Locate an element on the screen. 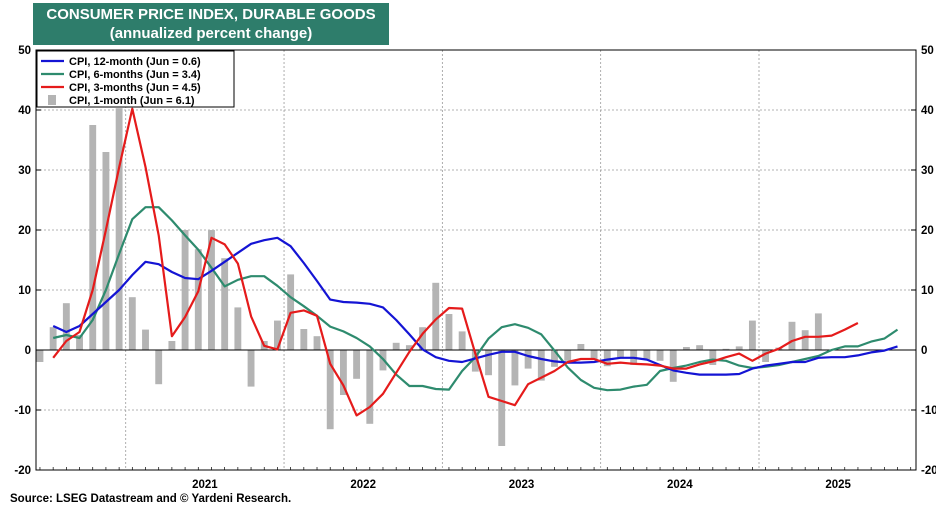 This screenshot has width=936, height=509. legend-box is located at coordinates (135, 79).